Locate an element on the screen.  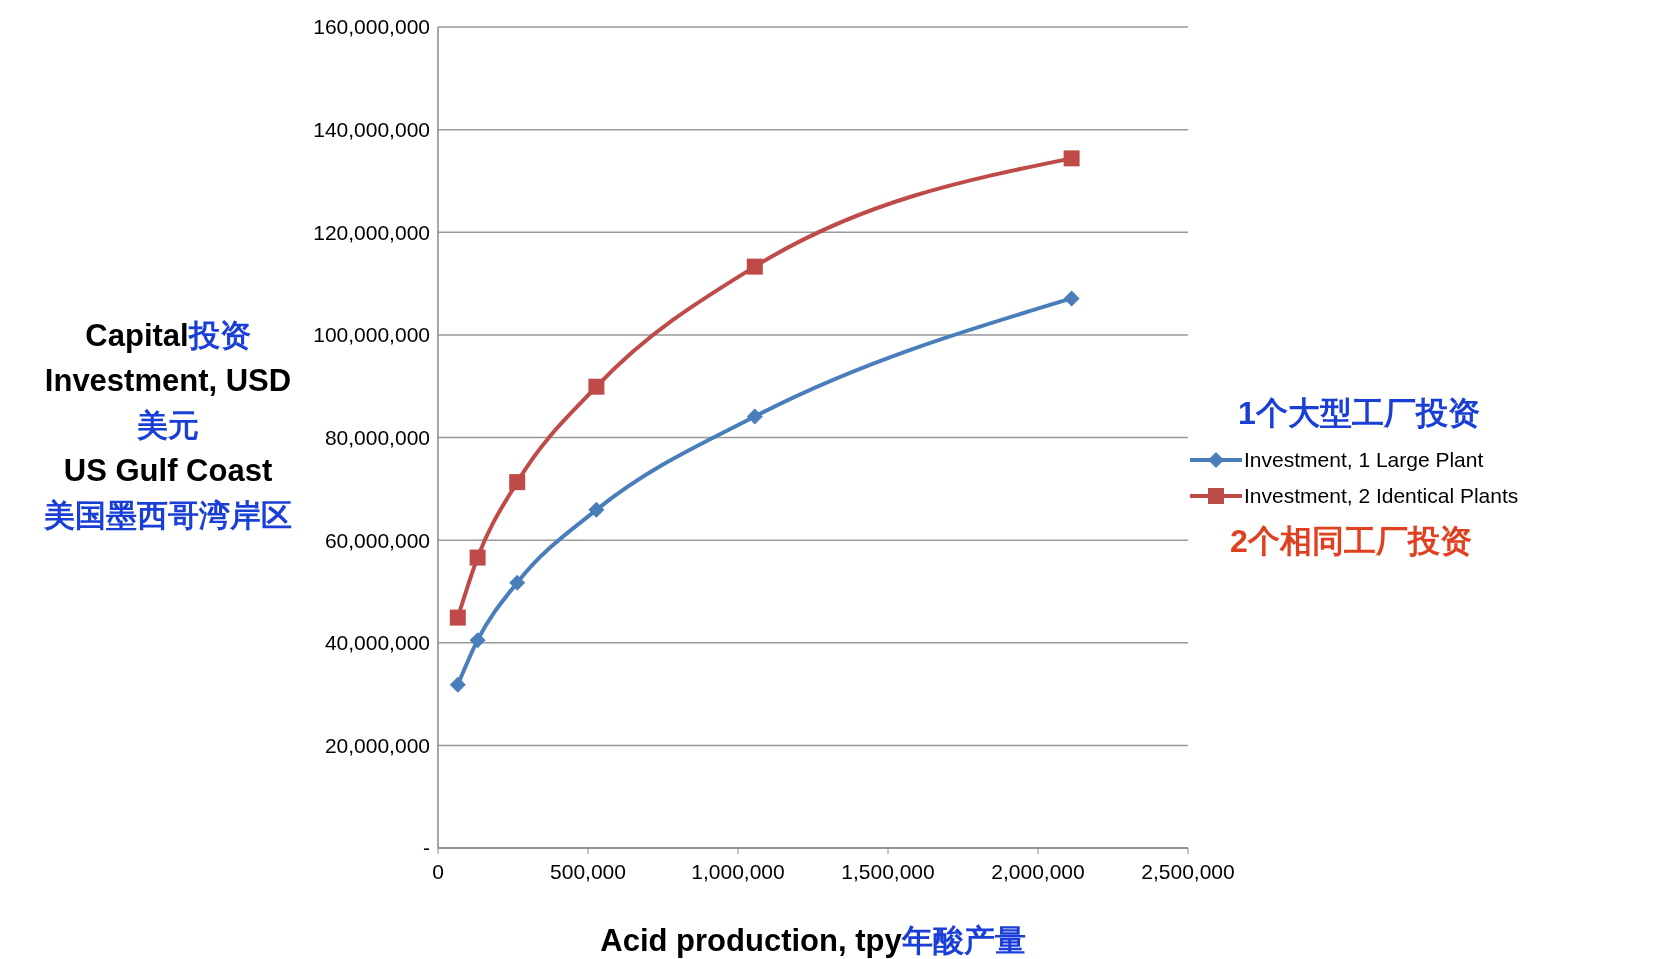
text: 1个大型工厂投资 is located at coordinates (1359, 413).